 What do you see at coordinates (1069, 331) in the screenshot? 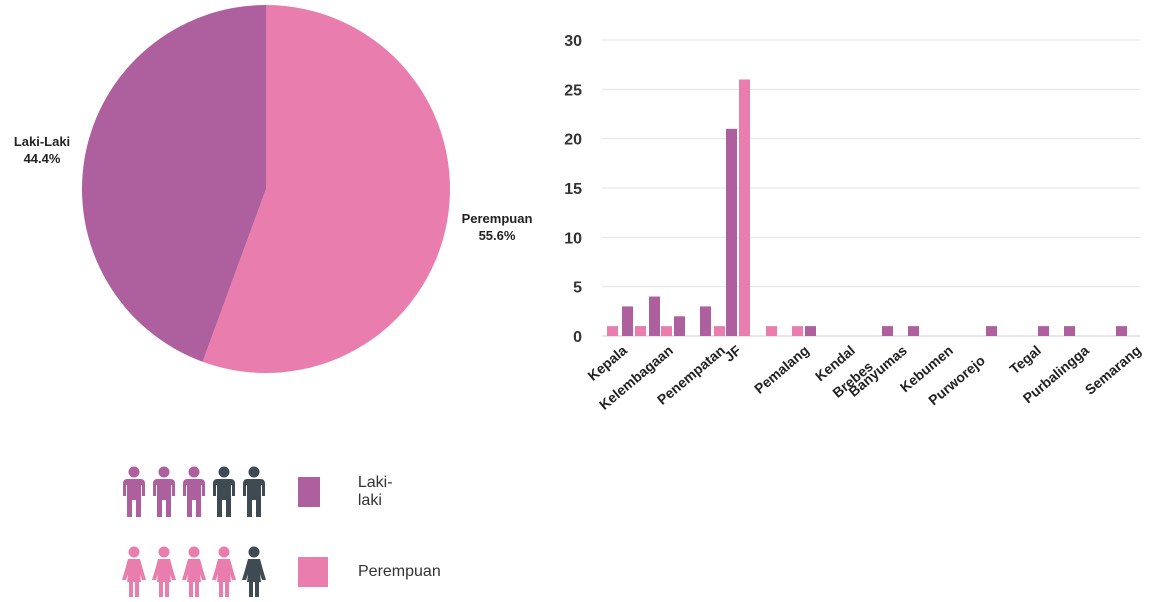
I see `bar-laki-purbalingga` at bounding box center [1069, 331].